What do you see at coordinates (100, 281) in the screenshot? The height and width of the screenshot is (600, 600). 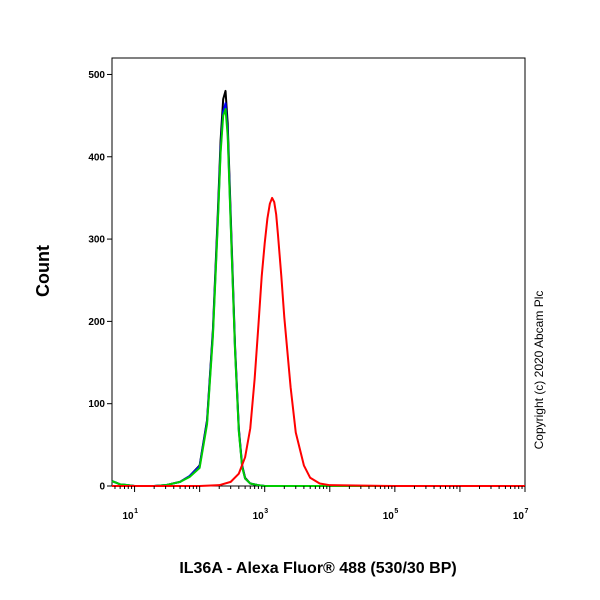 I see `y-axis: 0 100 200 300 400 500` at bounding box center [100, 281].